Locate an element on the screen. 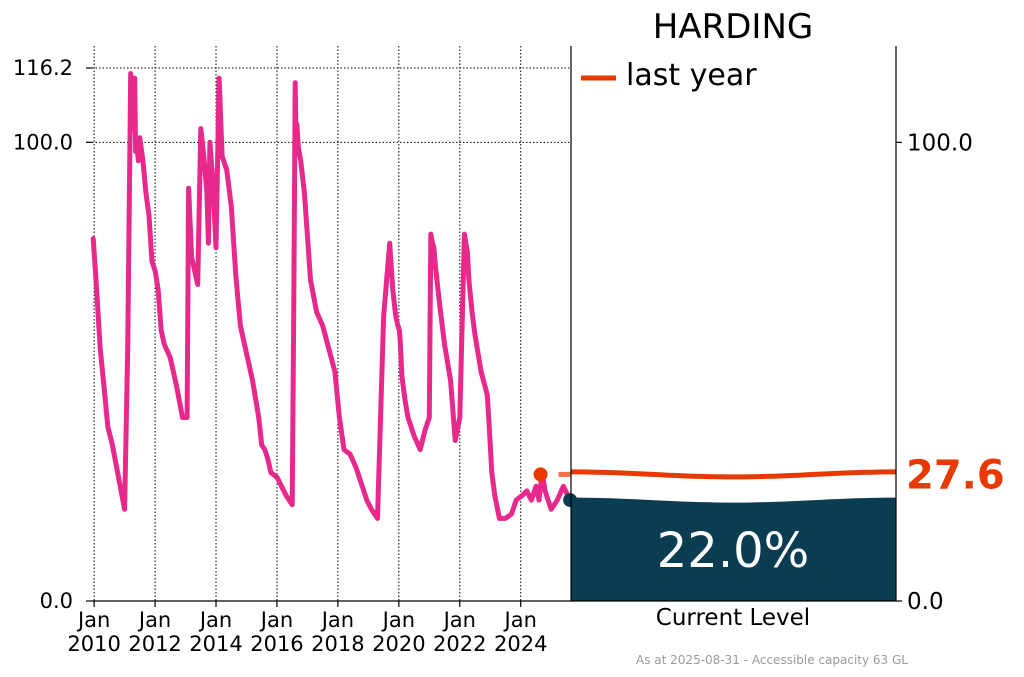  y-tick-label-0: 0.0 is located at coordinates (56, 601).